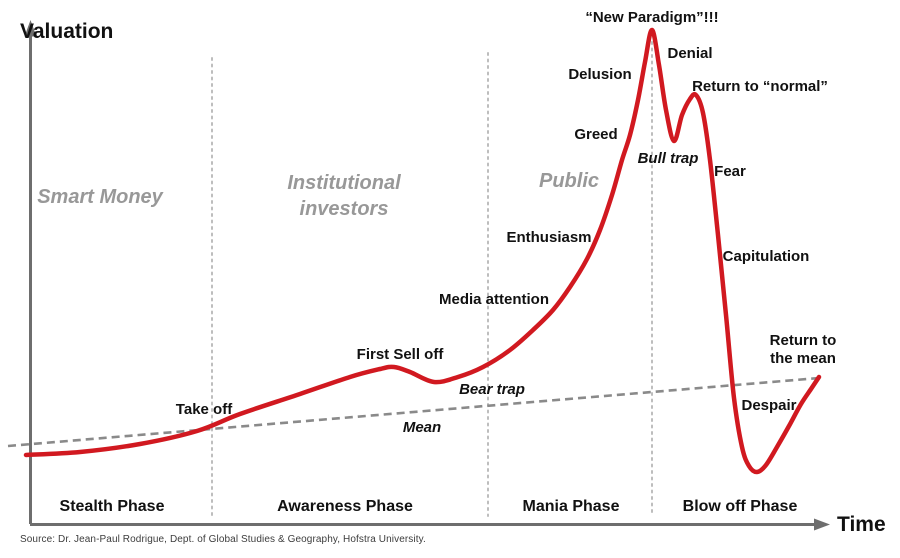 The height and width of the screenshot is (558, 900). Describe the element at coordinates (30, 28) in the screenshot. I see `valuation-axis-arrow-icon` at that location.